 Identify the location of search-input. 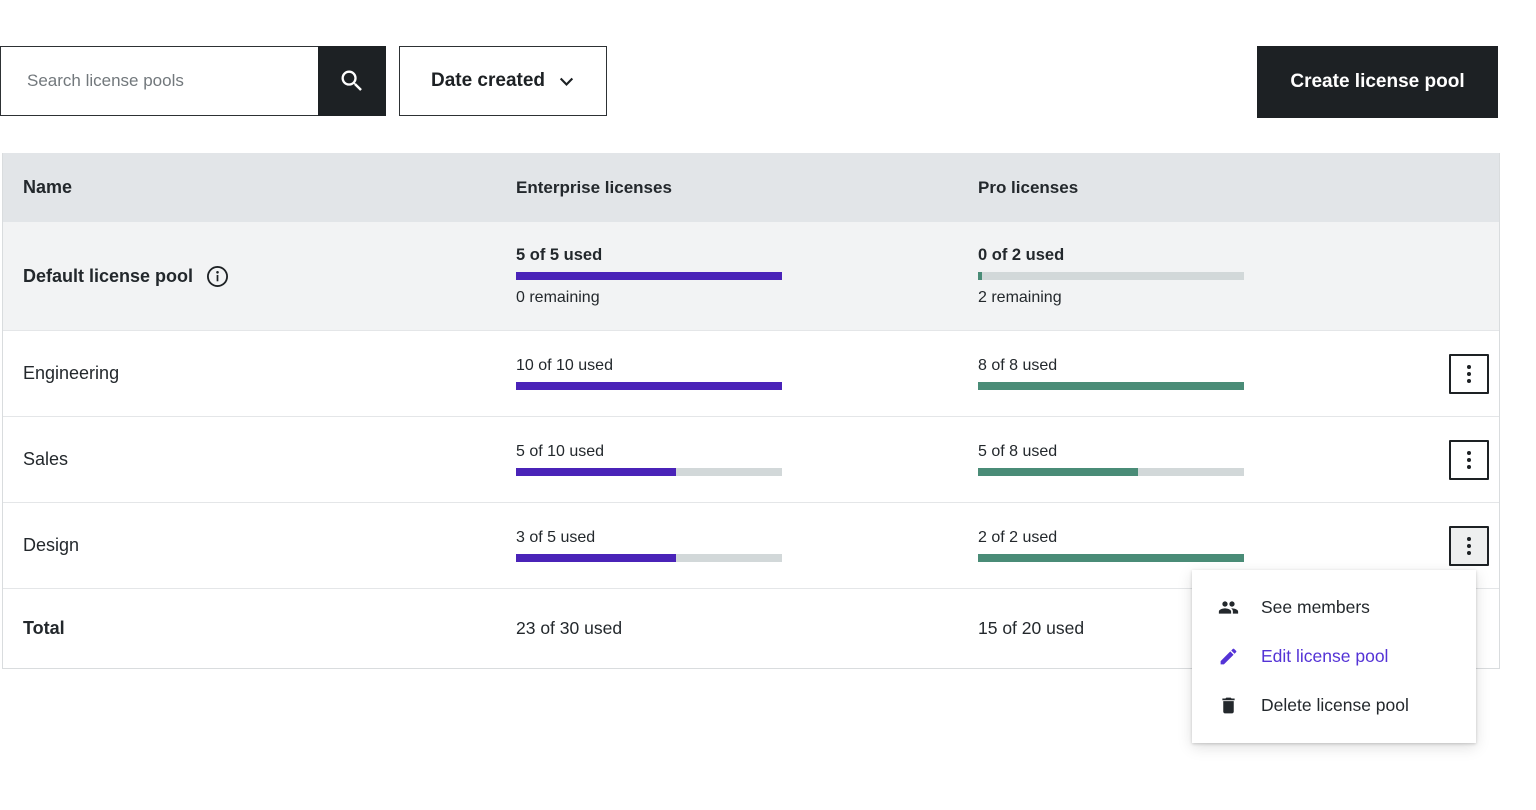
(159, 81).